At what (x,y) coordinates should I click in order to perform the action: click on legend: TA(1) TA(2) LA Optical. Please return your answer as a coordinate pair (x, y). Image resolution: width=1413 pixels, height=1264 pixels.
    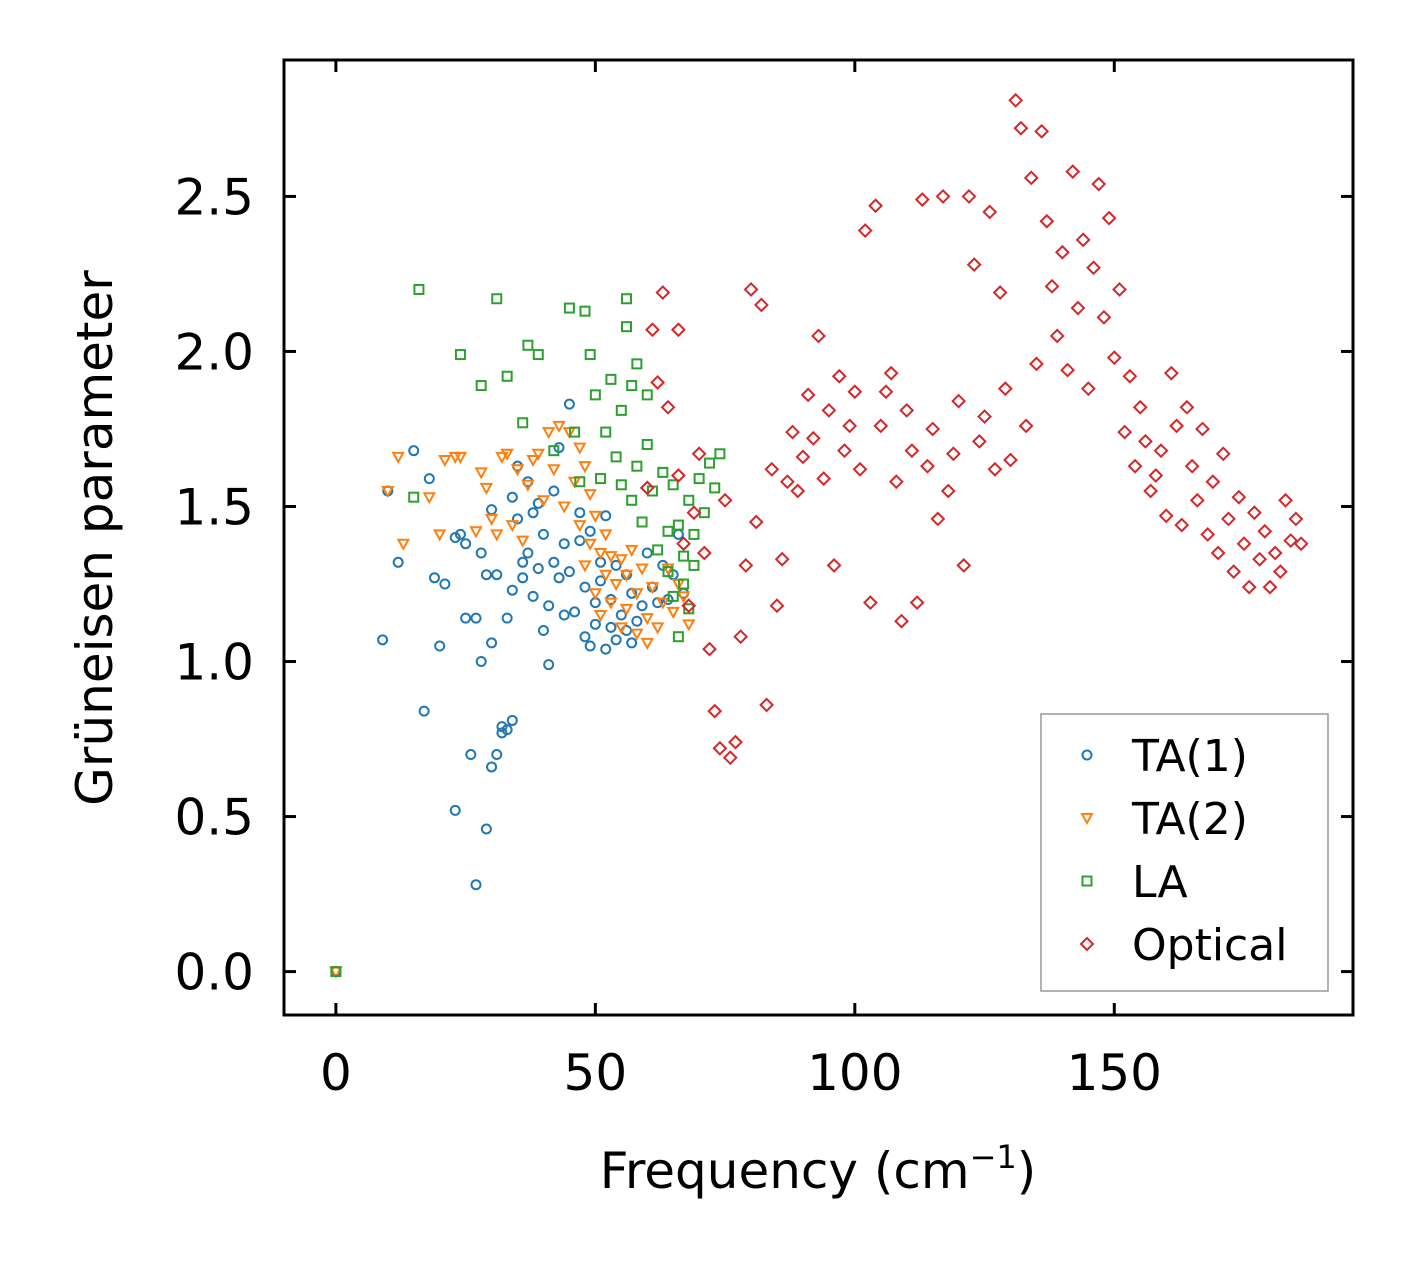
    Looking at the image, I should click on (1184, 852).